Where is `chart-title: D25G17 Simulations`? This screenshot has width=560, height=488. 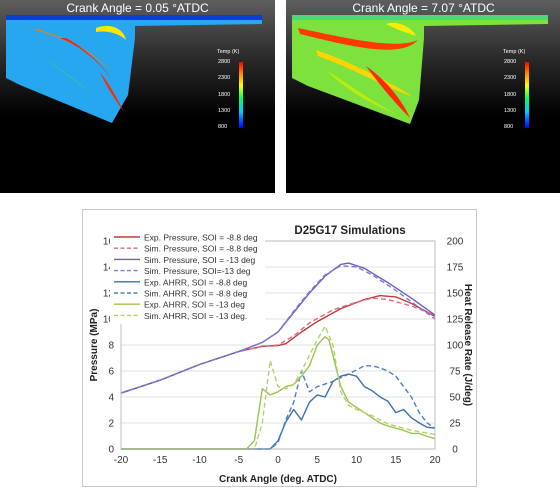 chart-title: D25G17 Simulations is located at coordinates (349, 231).